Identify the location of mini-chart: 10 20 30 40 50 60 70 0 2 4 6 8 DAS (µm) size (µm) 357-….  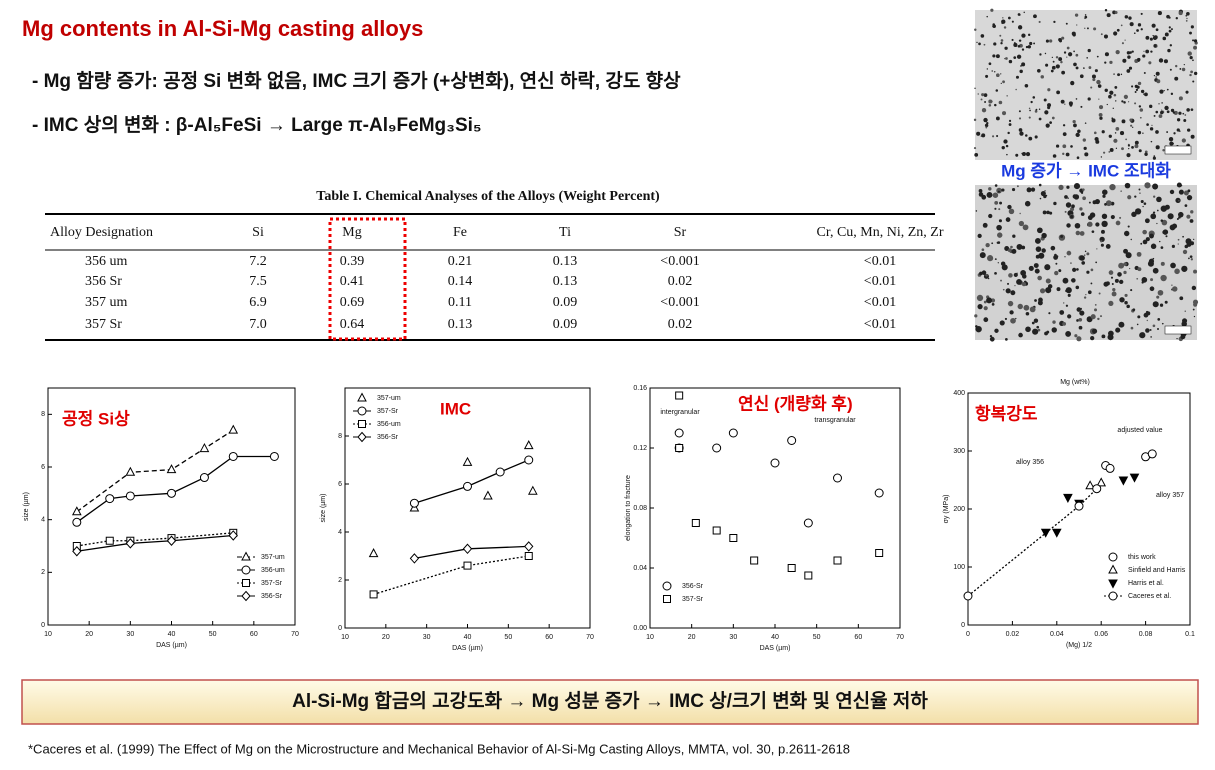
(457, 519).